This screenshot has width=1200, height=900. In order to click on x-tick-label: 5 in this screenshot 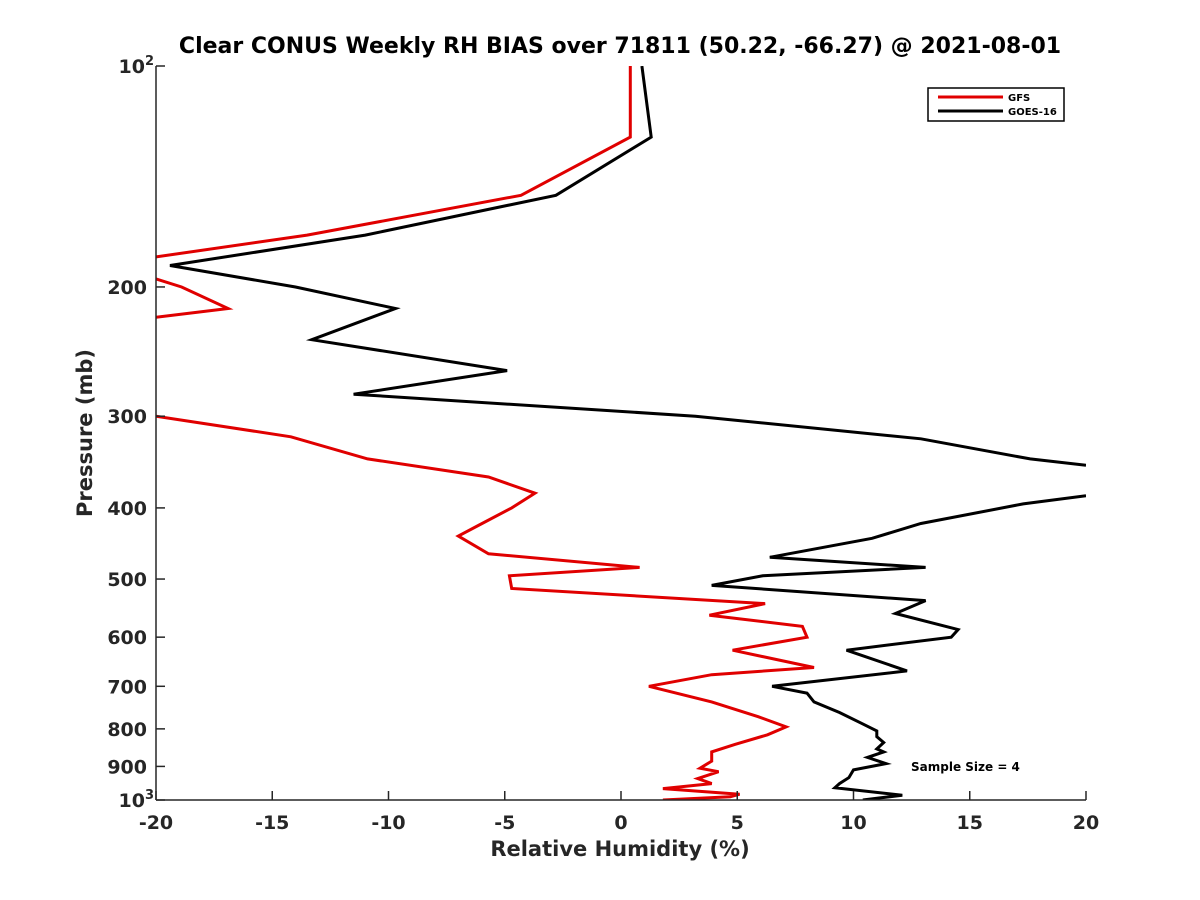, I will do `click(737, 823)`.